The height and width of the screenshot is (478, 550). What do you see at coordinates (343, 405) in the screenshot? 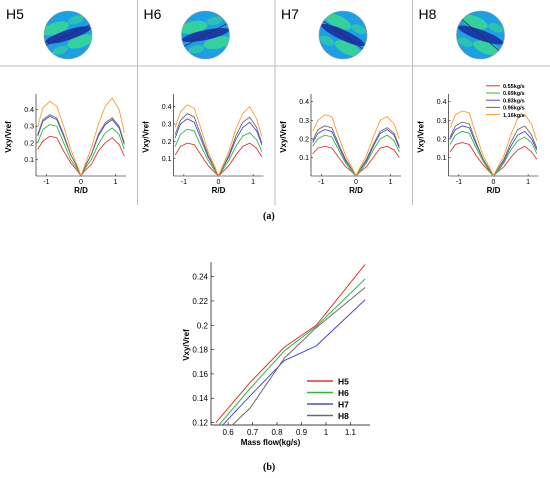
I see `legend-label: H7` at bounding box center [343, 405].